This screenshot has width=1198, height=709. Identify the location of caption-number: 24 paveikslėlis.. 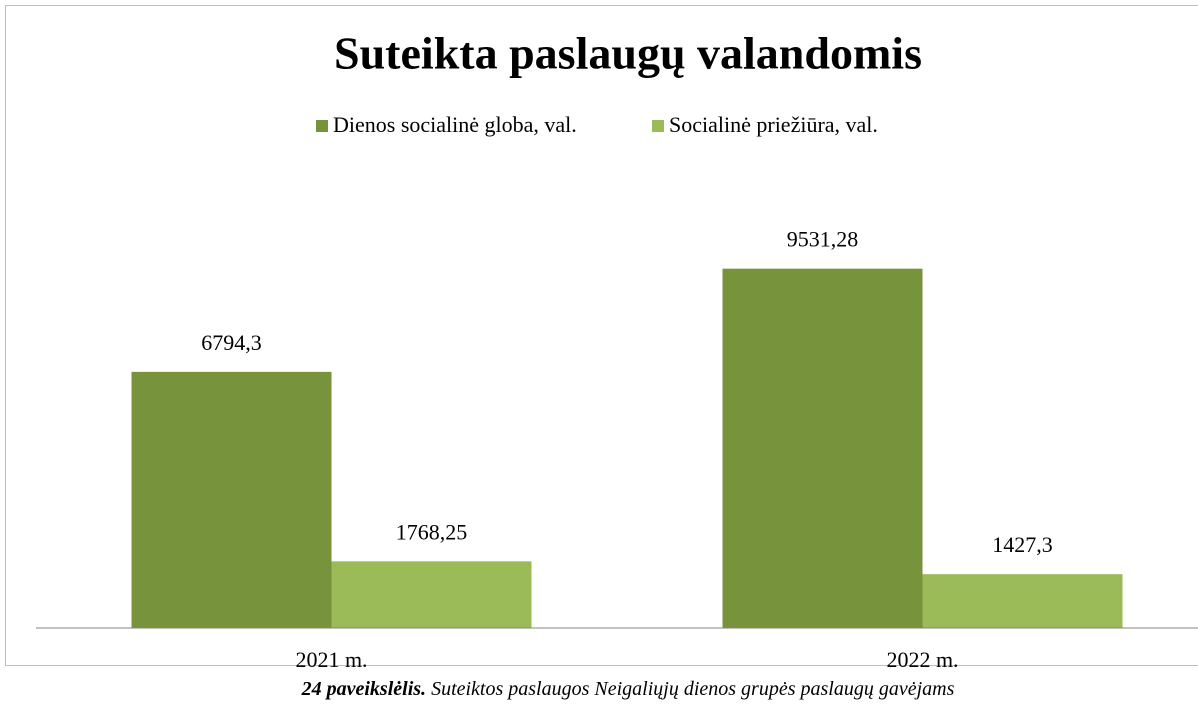
(363, 689).